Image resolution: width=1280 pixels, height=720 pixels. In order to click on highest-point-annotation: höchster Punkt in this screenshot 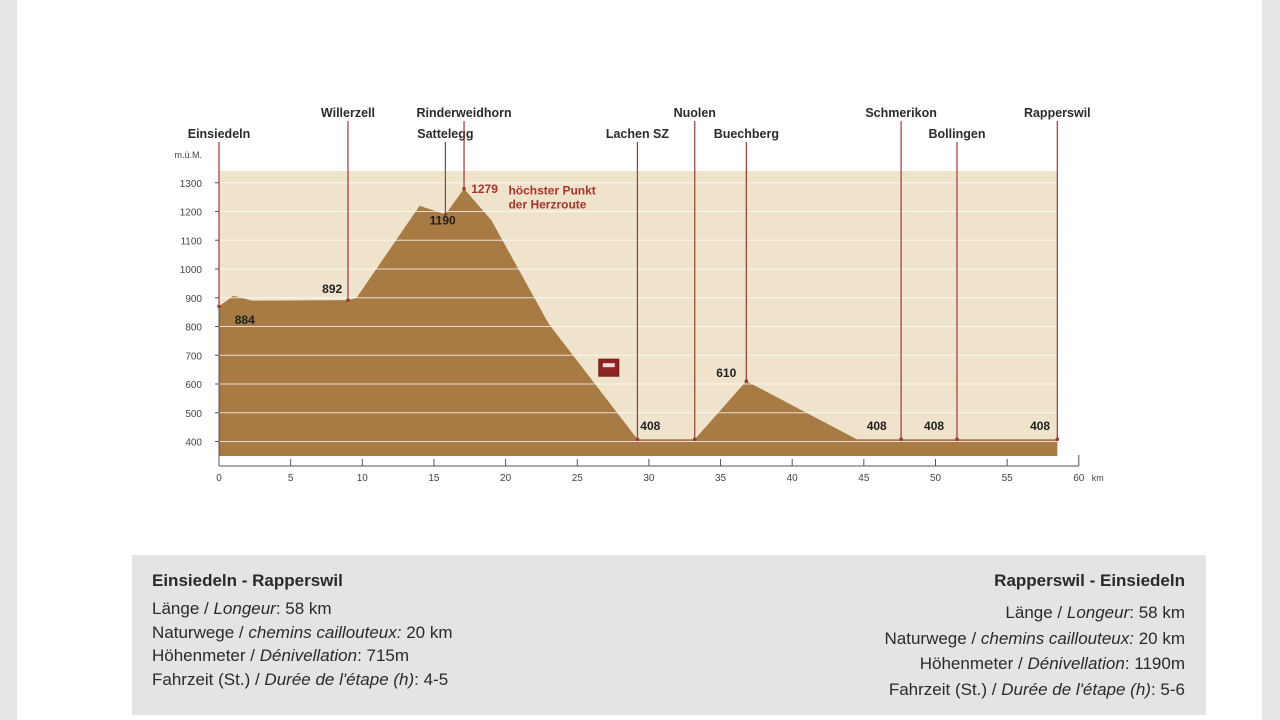, I will do `click(551, 190)`.